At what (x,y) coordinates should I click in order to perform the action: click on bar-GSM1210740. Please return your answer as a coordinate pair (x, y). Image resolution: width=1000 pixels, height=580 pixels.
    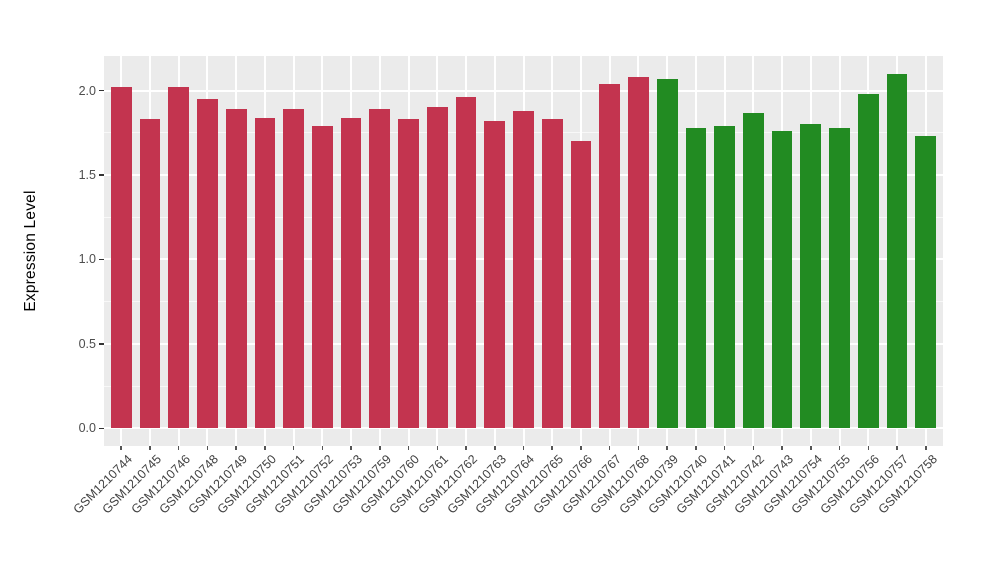
    Looking at the image, I should click on (696, 278).